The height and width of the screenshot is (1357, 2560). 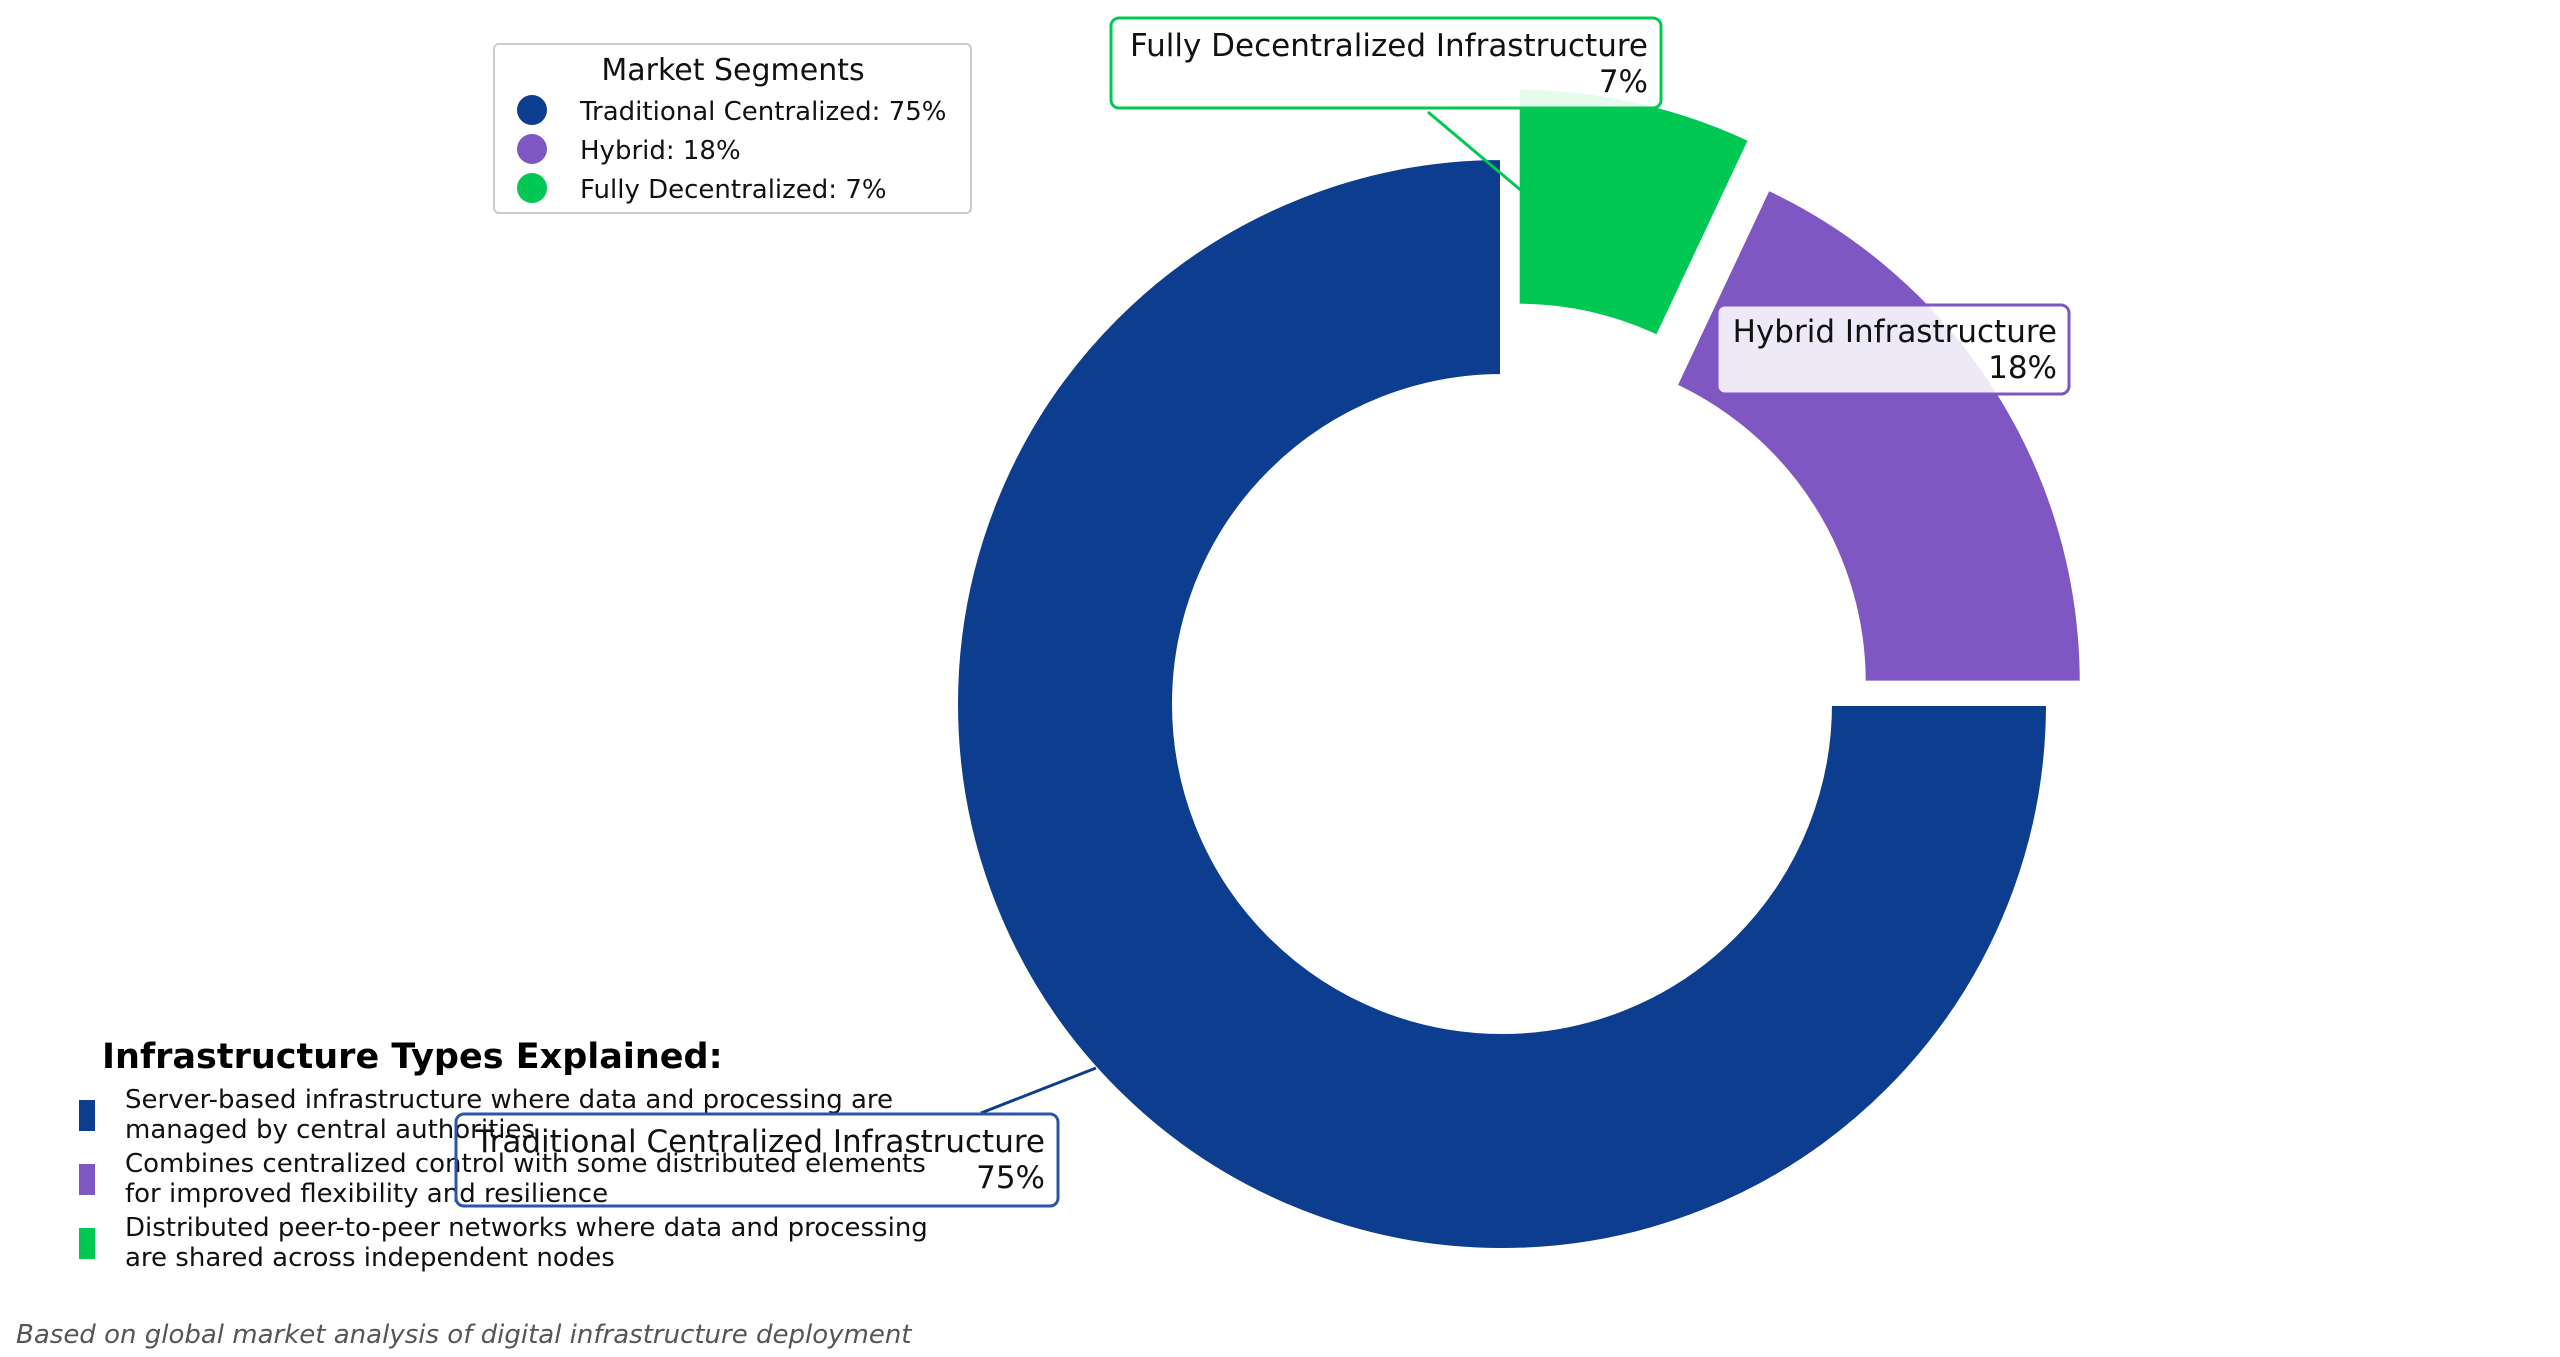 I want to click on slice-hybrid, so click(x=1878, y=435).